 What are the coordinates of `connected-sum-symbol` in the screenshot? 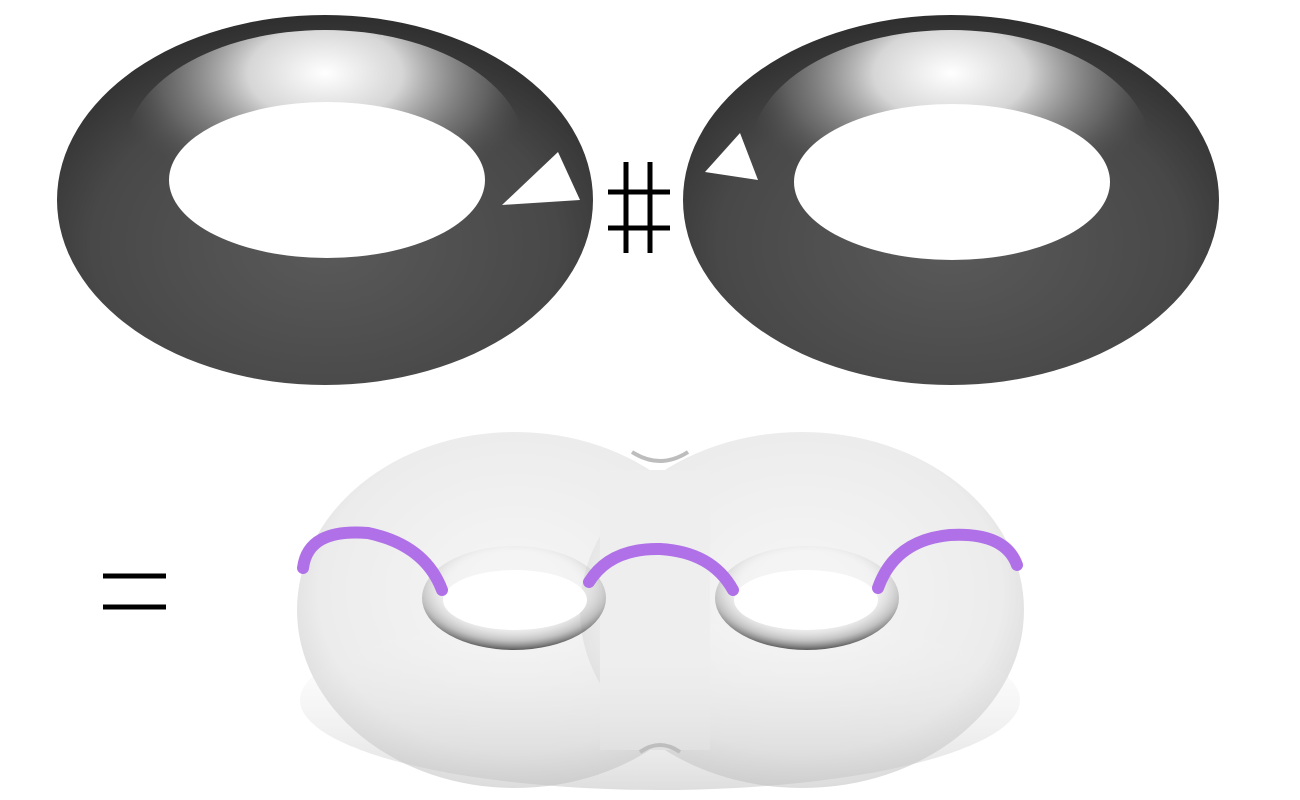 It's located at (639, 207).